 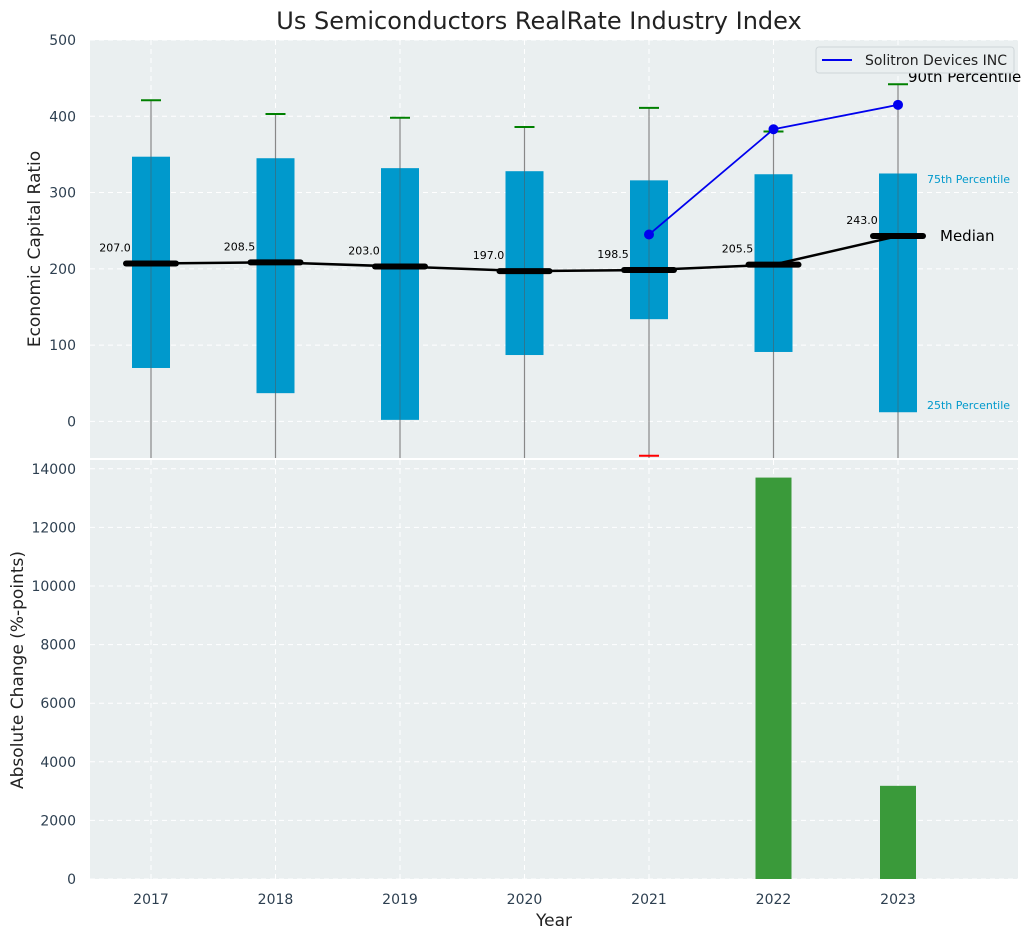 What do you see at coordinates (53, 675) in the screenshot?
I see `bottom-y-tick-labels: 0 2000 4000 6000 8000 10000 12000 14000` at bounding box center [53, 675].